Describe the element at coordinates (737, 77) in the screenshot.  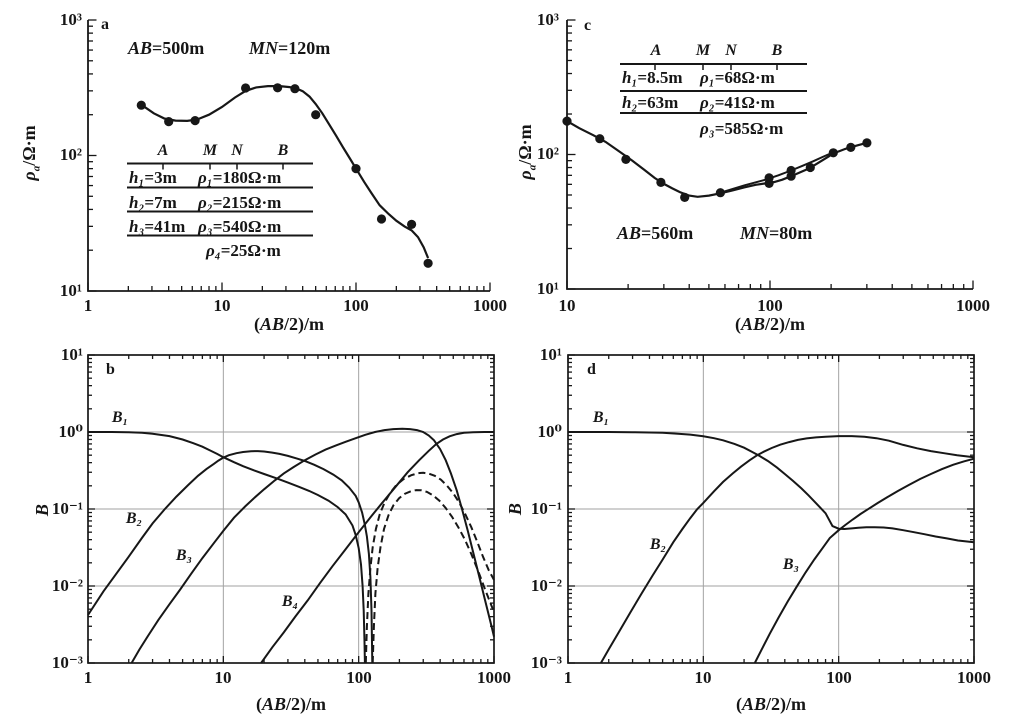
I see `layer-rho1: ρ₁=68Ω·m` at that location.